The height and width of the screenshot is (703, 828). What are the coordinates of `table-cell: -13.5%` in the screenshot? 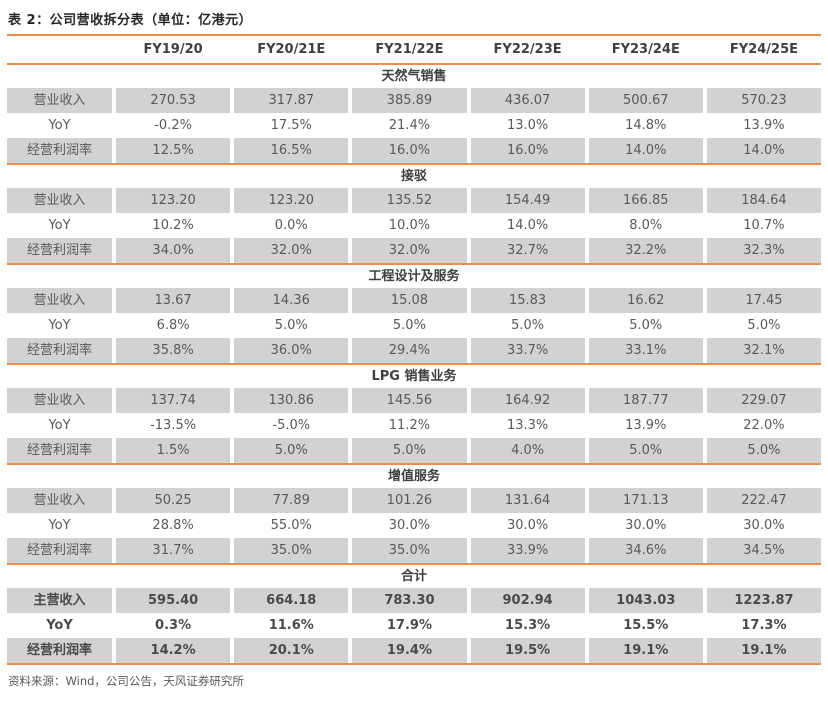 It's located at (173, 425).